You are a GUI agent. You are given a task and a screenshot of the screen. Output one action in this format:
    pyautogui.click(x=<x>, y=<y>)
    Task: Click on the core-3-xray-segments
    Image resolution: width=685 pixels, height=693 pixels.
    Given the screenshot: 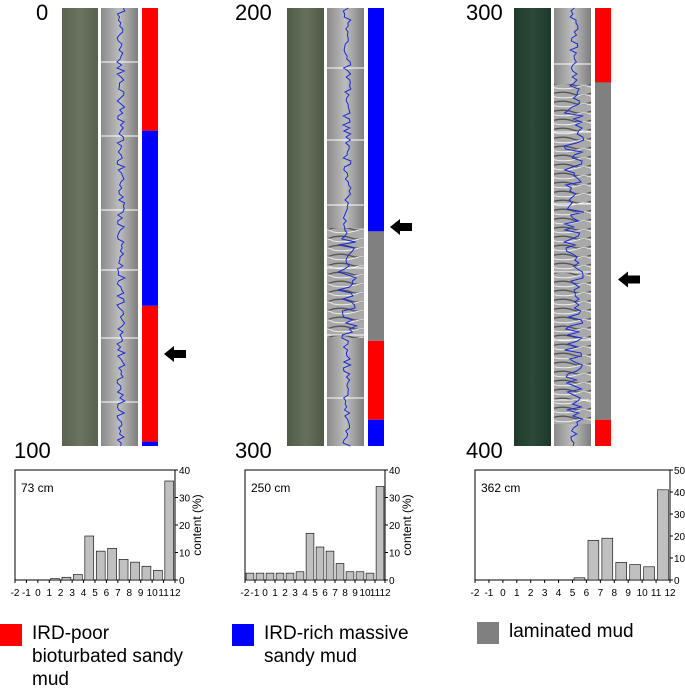 What is the action you would take?
    pyautogui.click(x=572, y=232)
    